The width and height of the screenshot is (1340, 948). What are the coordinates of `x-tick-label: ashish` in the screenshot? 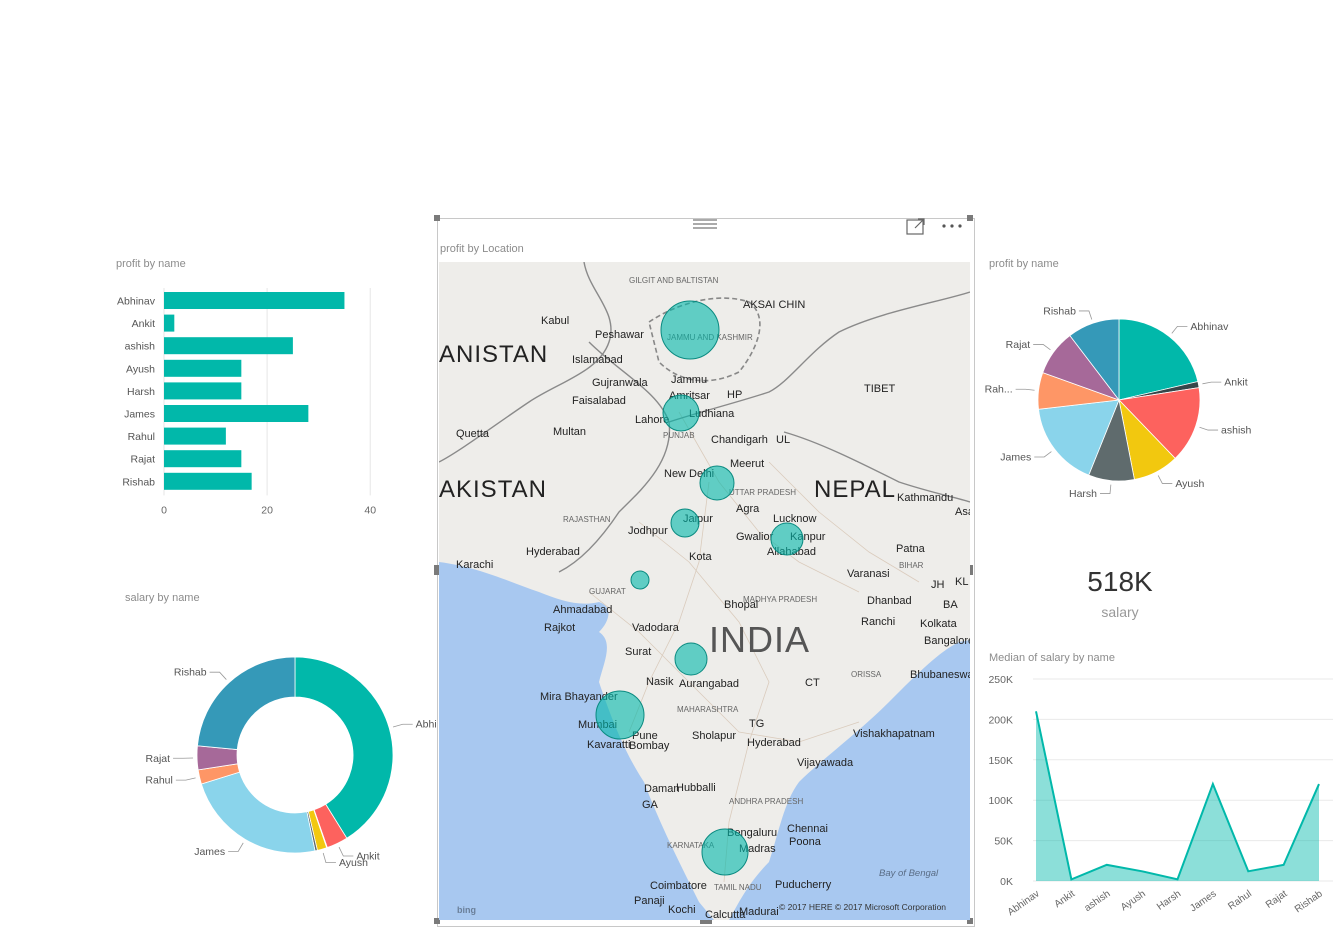 It's located at (1097, 901).